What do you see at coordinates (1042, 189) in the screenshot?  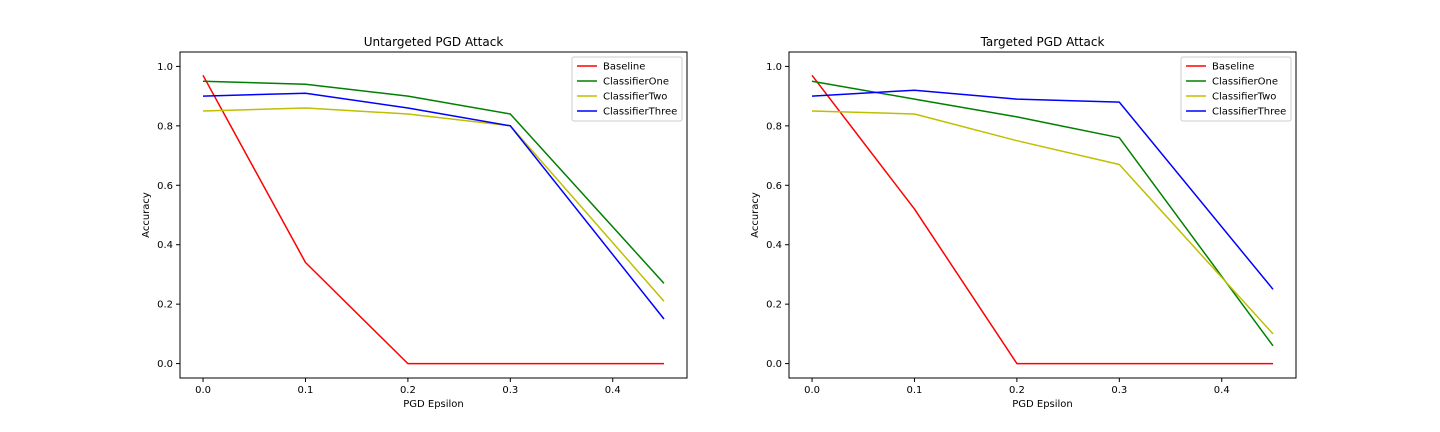 I see `series-line-classifierthree` at bounding box center [1042, 189].